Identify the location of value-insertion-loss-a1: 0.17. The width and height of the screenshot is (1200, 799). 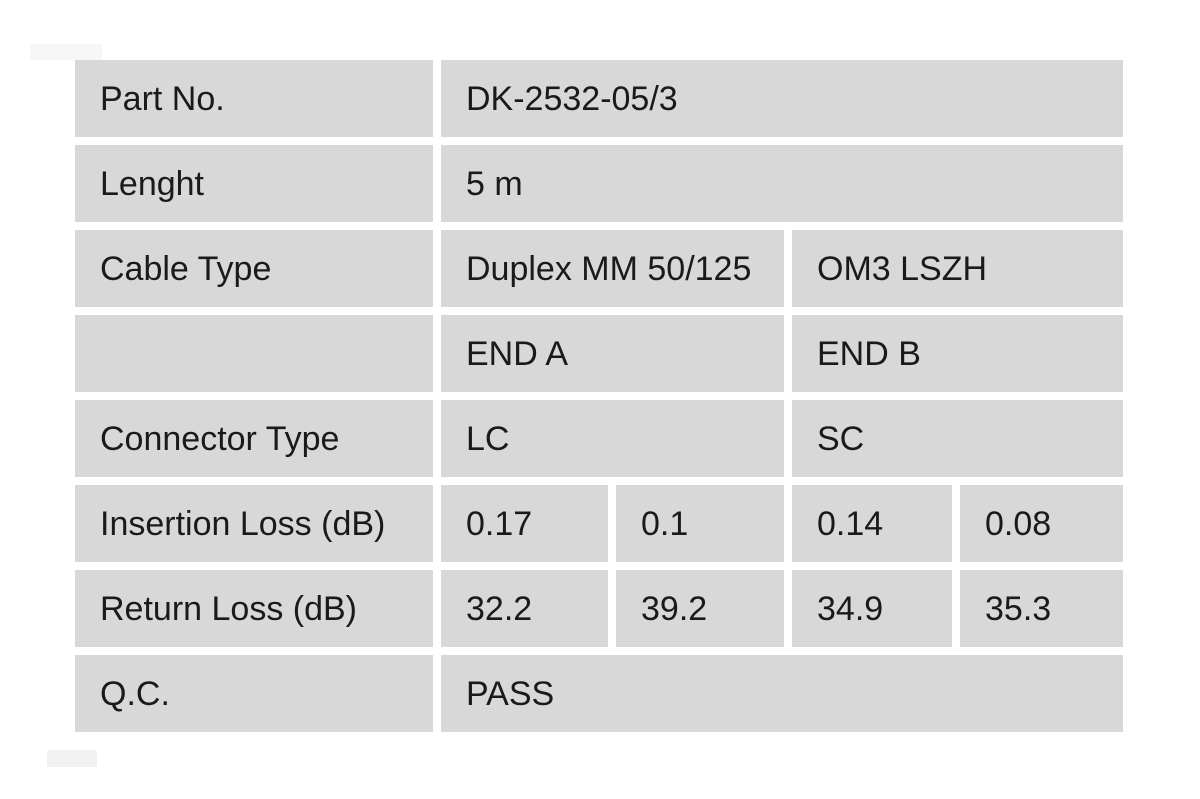
(524, 523).